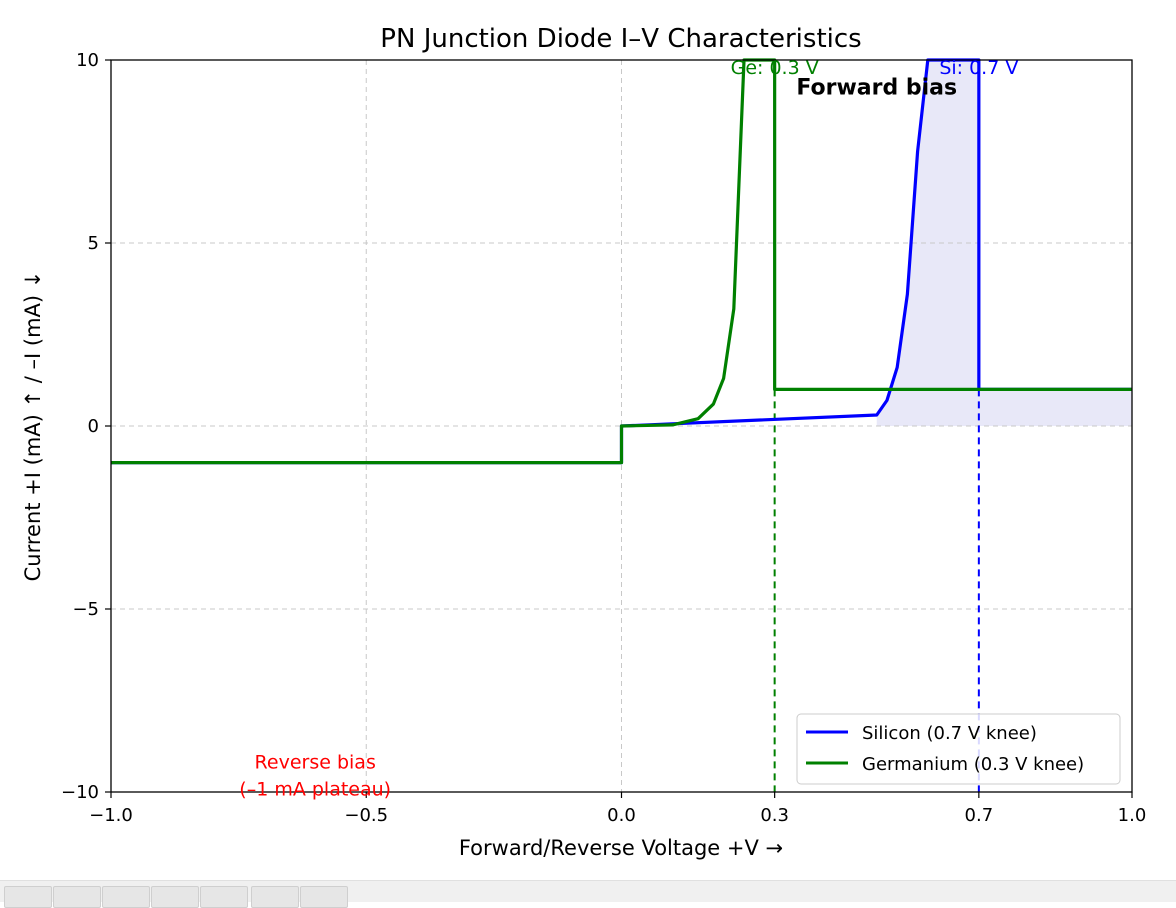 Image resolution: width=1176 pixels, height=908 pixels. What do you see at coordinates (366, 815) in the screenshot?
I see `x-tick-label: −0.5` at bounding box center [366, 815].